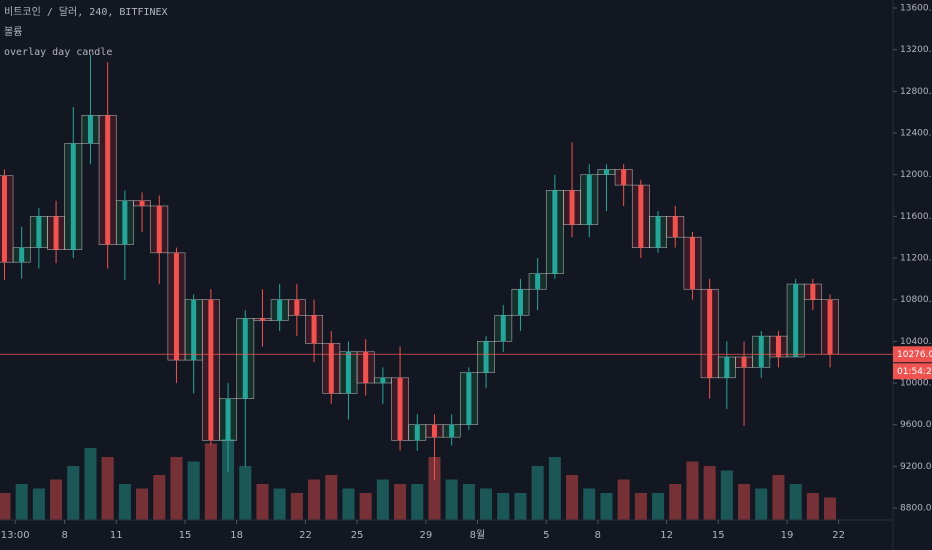 Image resolution: width=932 pixels, height=550 pixels. What do you see at coordinates (916, 259) in the screenshot?
I see `y-tick-label: 11200.0` at bounding box center [916, 259].